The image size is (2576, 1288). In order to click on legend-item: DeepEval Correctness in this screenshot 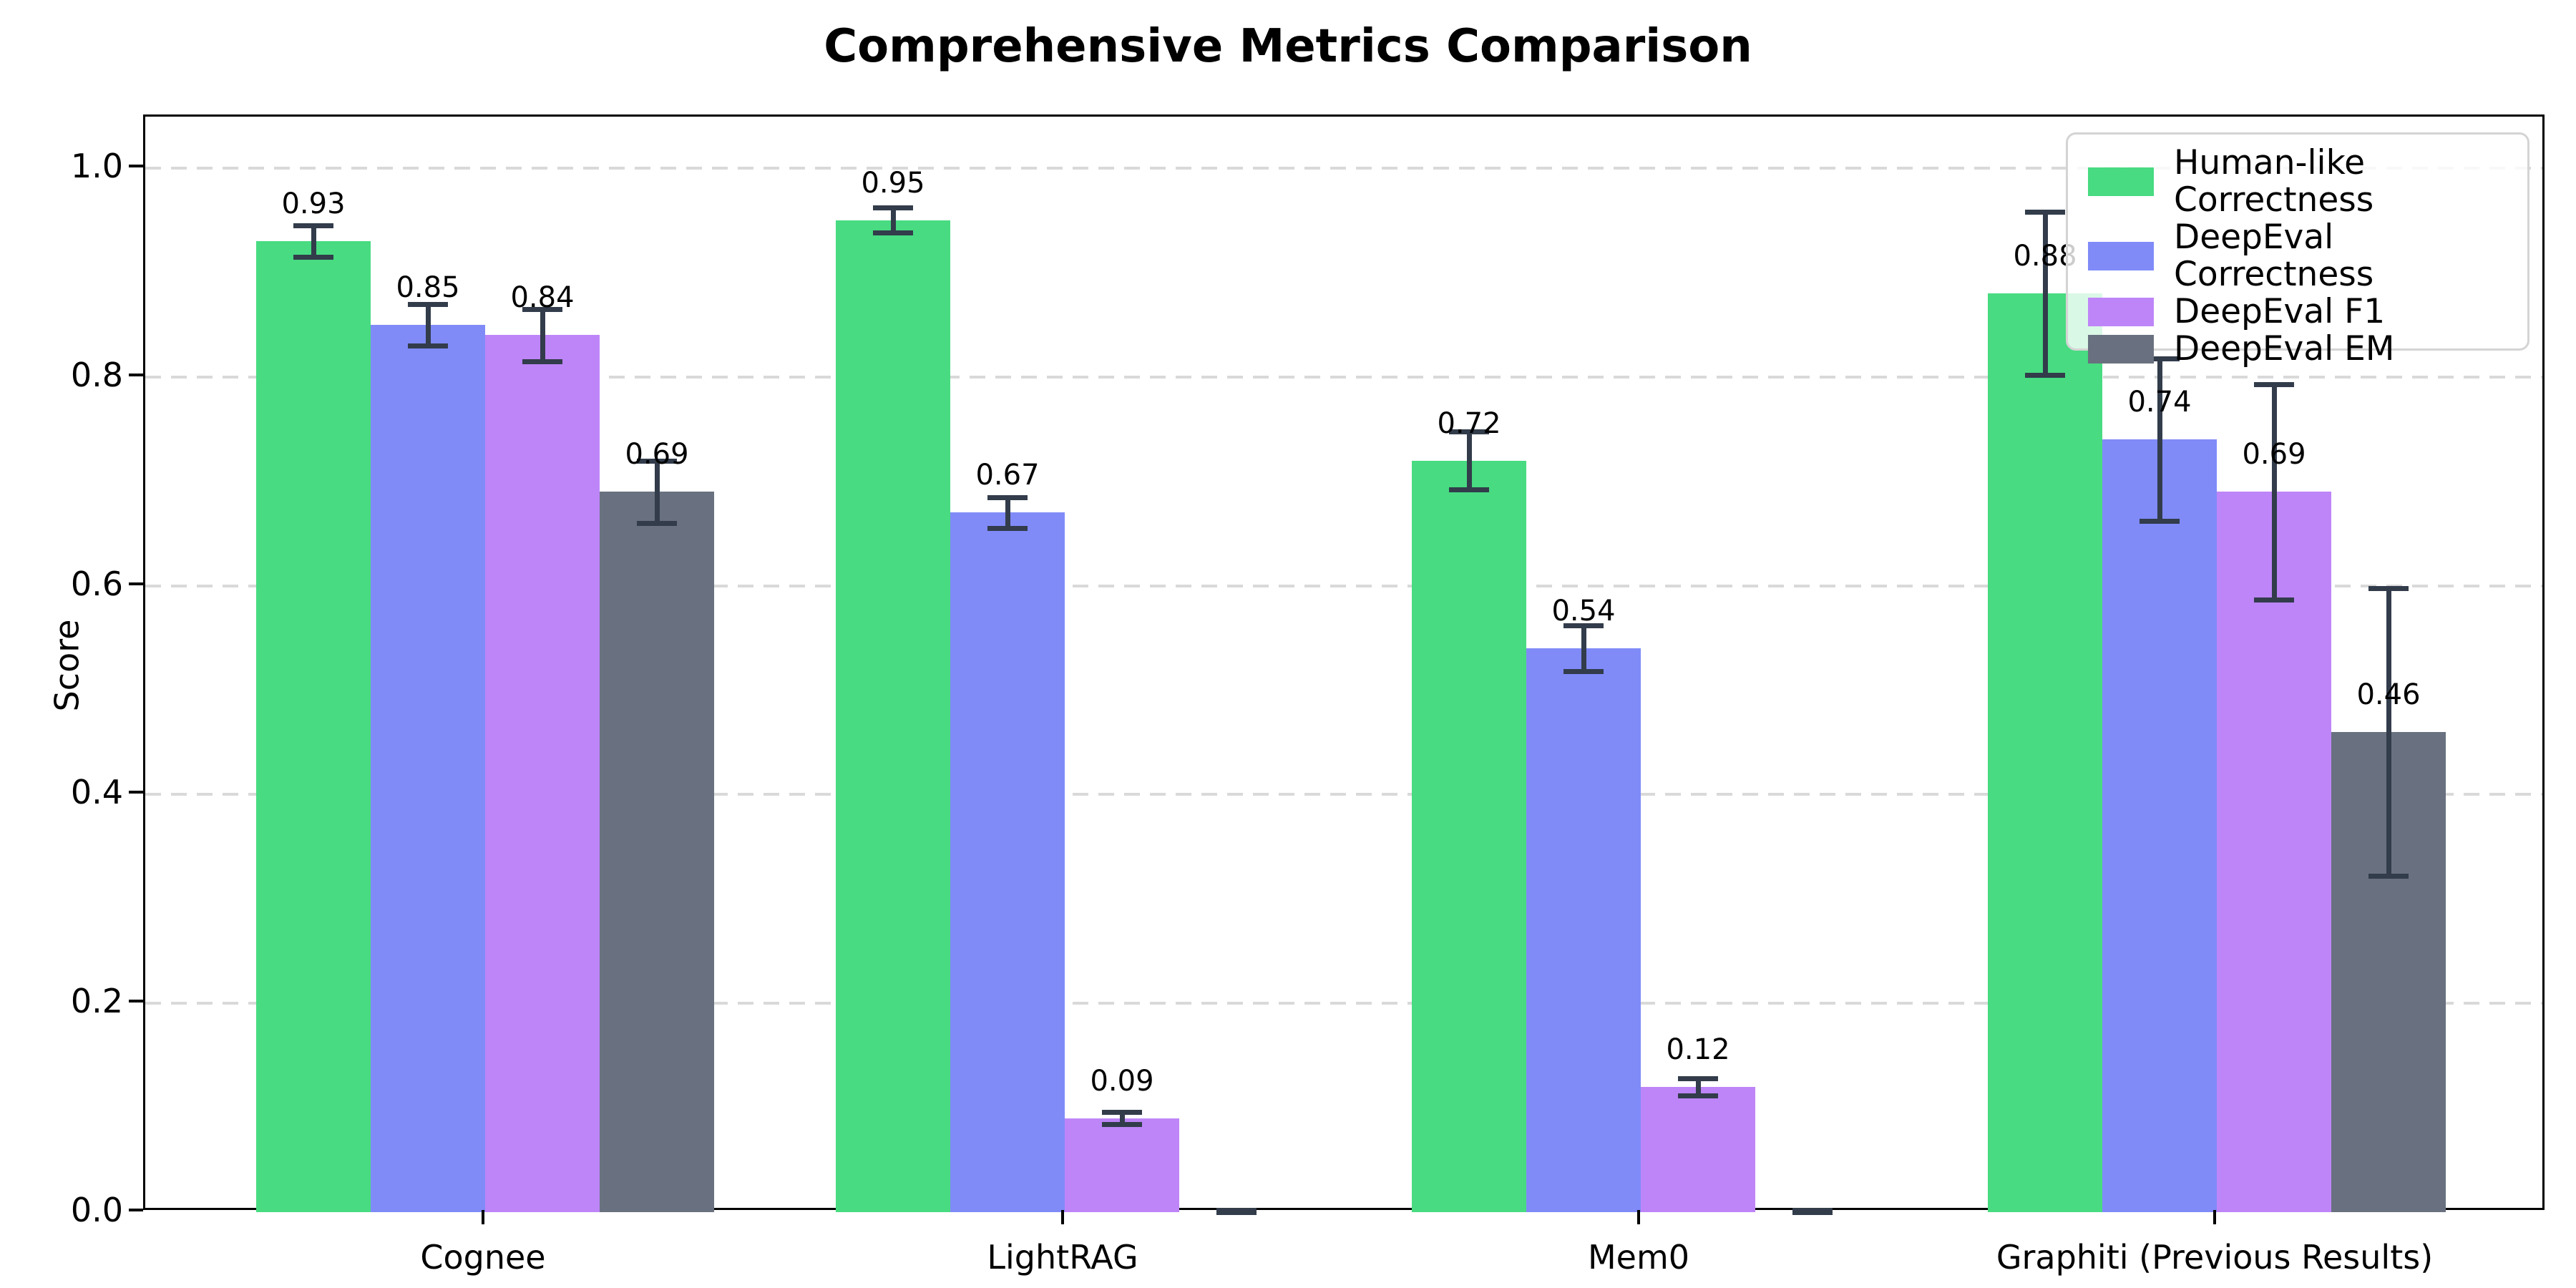, I will do `click(2307, 256)`.